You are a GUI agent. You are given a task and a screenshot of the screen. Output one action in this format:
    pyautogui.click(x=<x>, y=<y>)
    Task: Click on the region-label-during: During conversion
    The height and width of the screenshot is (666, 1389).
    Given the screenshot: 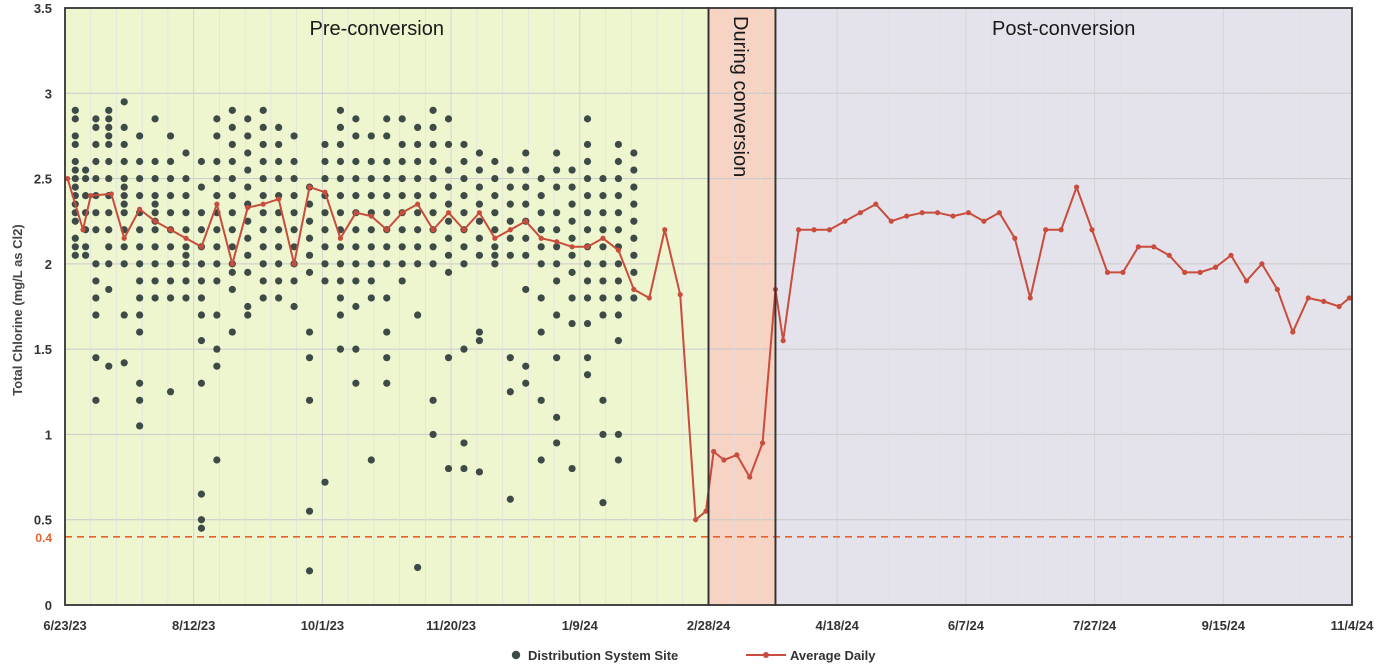 What is the action you would take?
    pyautogui.click(x=740, y=96)
    